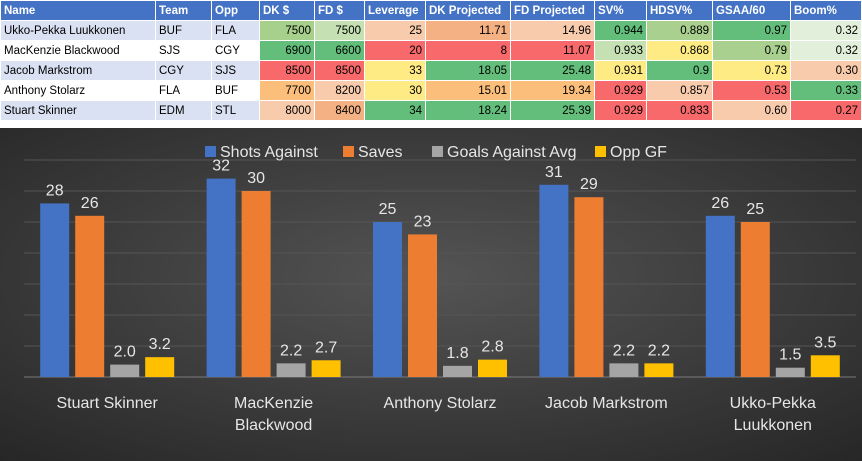  I want to click on data-label: 2.0, so click(125, 352).